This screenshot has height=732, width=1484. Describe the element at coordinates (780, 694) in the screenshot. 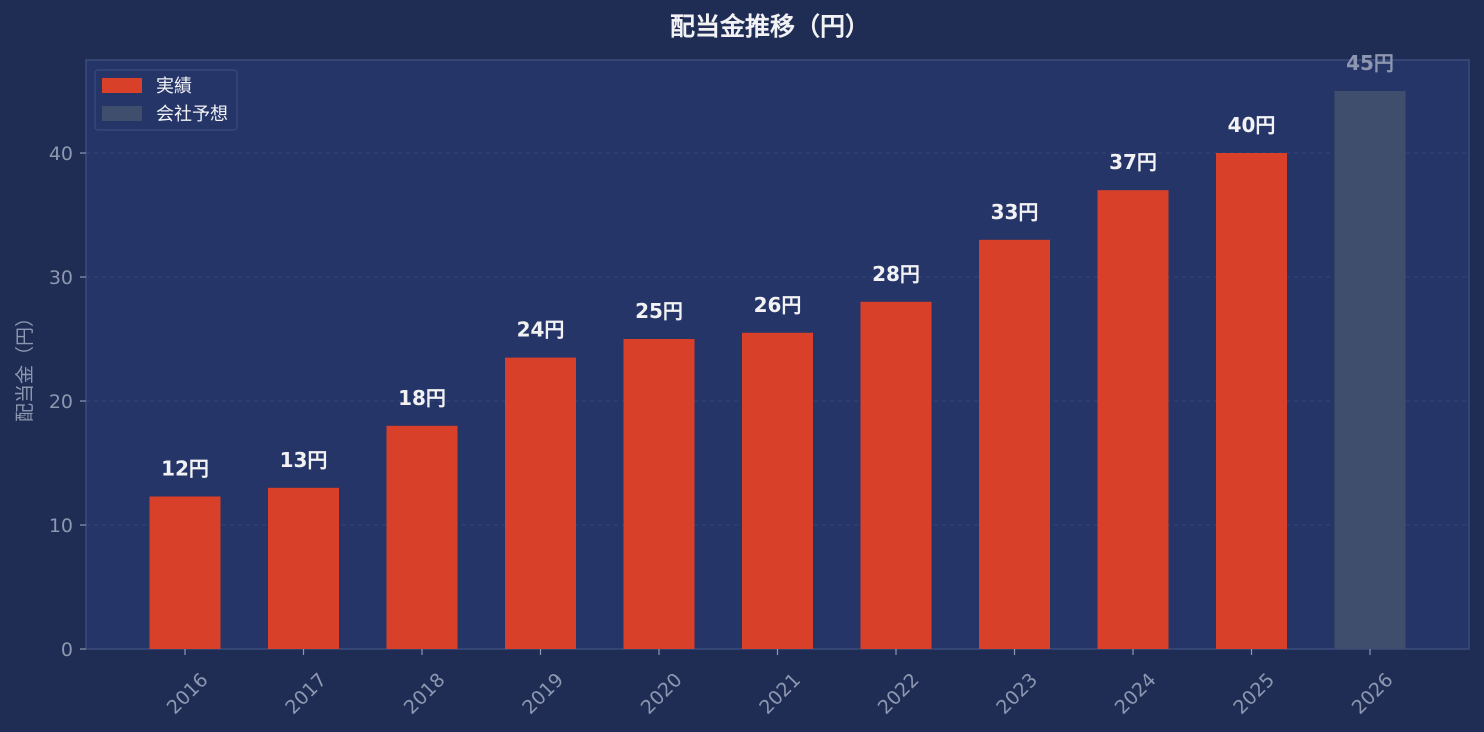

I see `x-tick-label: 2021` at that location.